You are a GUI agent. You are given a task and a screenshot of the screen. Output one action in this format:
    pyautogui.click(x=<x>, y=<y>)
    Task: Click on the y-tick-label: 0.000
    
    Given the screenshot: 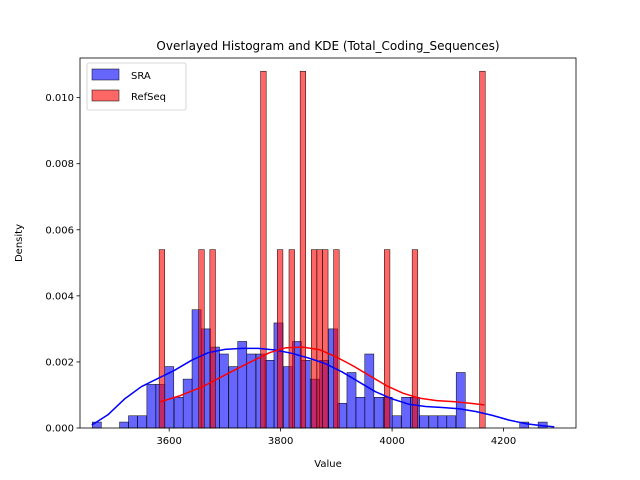 What is the action you would take?
    pyautogui.click(x=59, y=429)
    